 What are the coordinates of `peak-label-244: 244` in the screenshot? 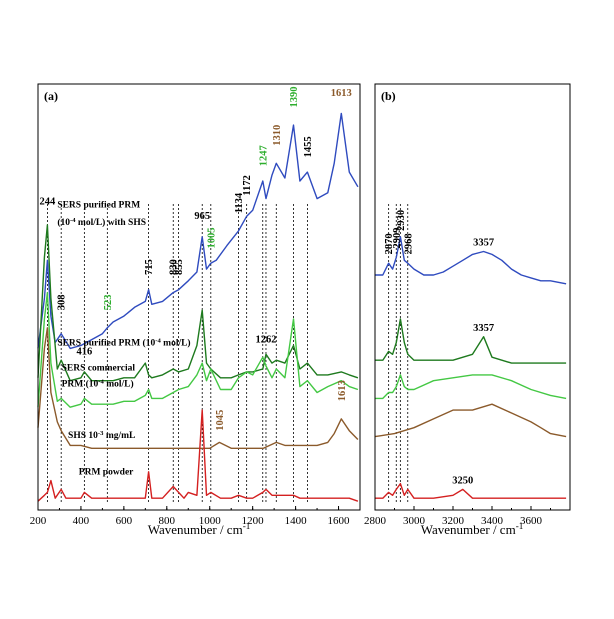 It's located at (48, 202).